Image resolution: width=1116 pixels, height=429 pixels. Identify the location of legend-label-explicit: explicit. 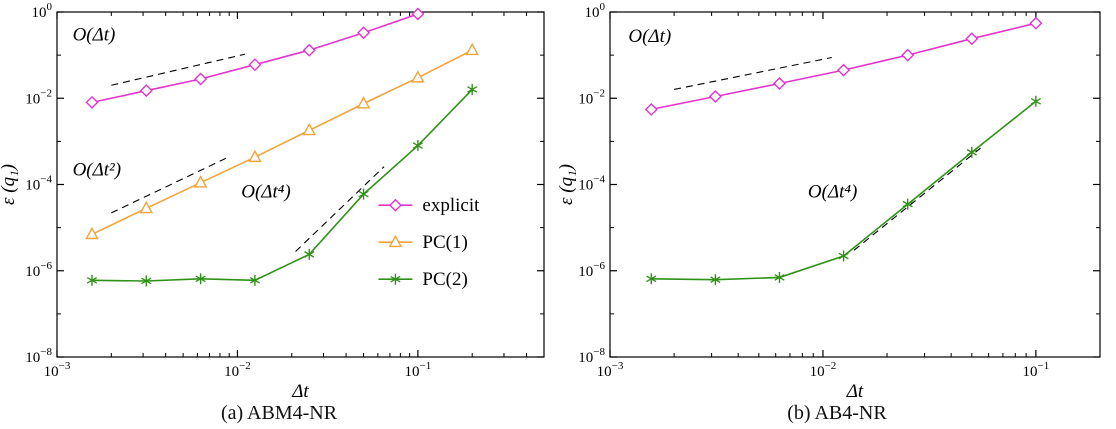
(451, 205).